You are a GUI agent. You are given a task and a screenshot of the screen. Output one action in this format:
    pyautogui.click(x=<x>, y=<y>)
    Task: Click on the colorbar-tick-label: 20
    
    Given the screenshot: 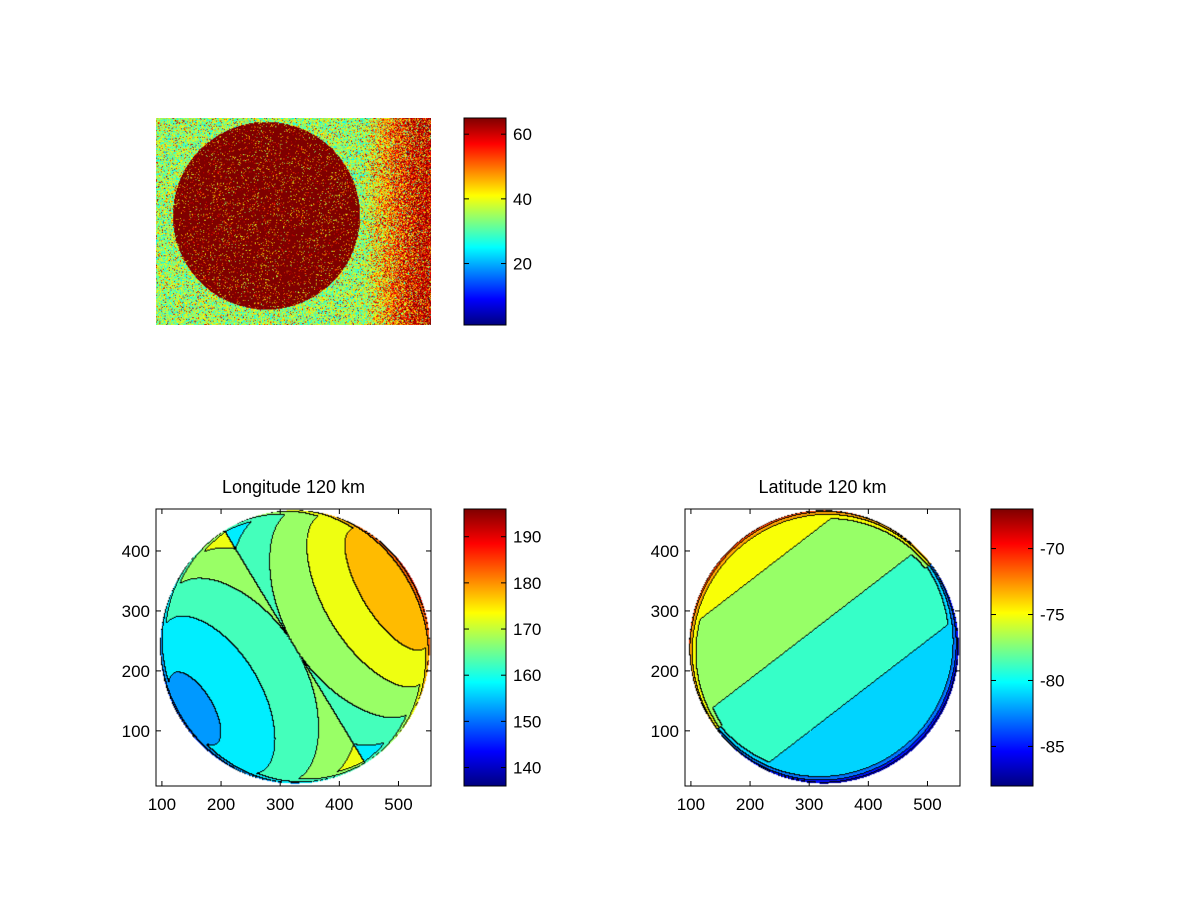 What is the action you would take?
    pyautogui.click(x=522, y=264)
    